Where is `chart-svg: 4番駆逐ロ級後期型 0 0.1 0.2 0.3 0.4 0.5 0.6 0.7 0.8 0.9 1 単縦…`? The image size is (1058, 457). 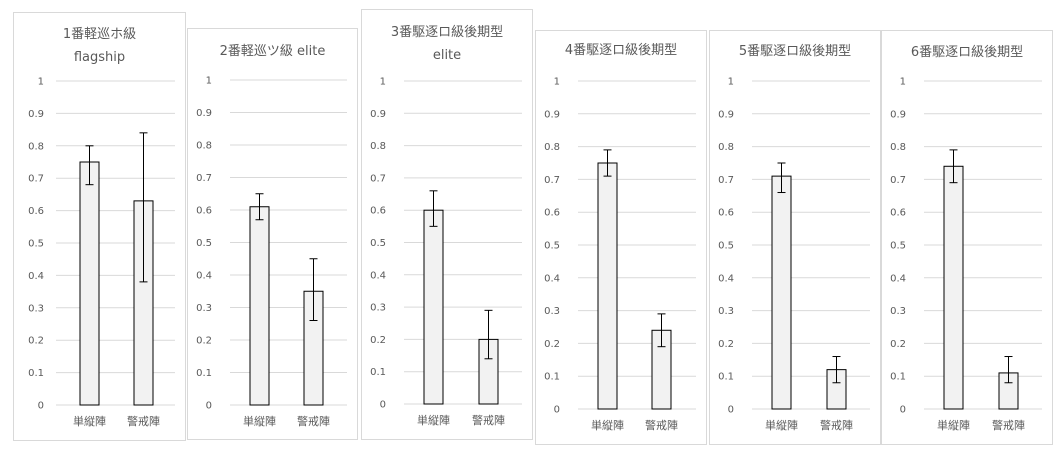 chart-svg: 4番駆逐ロ級後期型 0 0.1 0.2 0.3 0.4 0.5 0.6 0.7 0.8 0.9 1 単縦… is located at coordinates (620, 237).